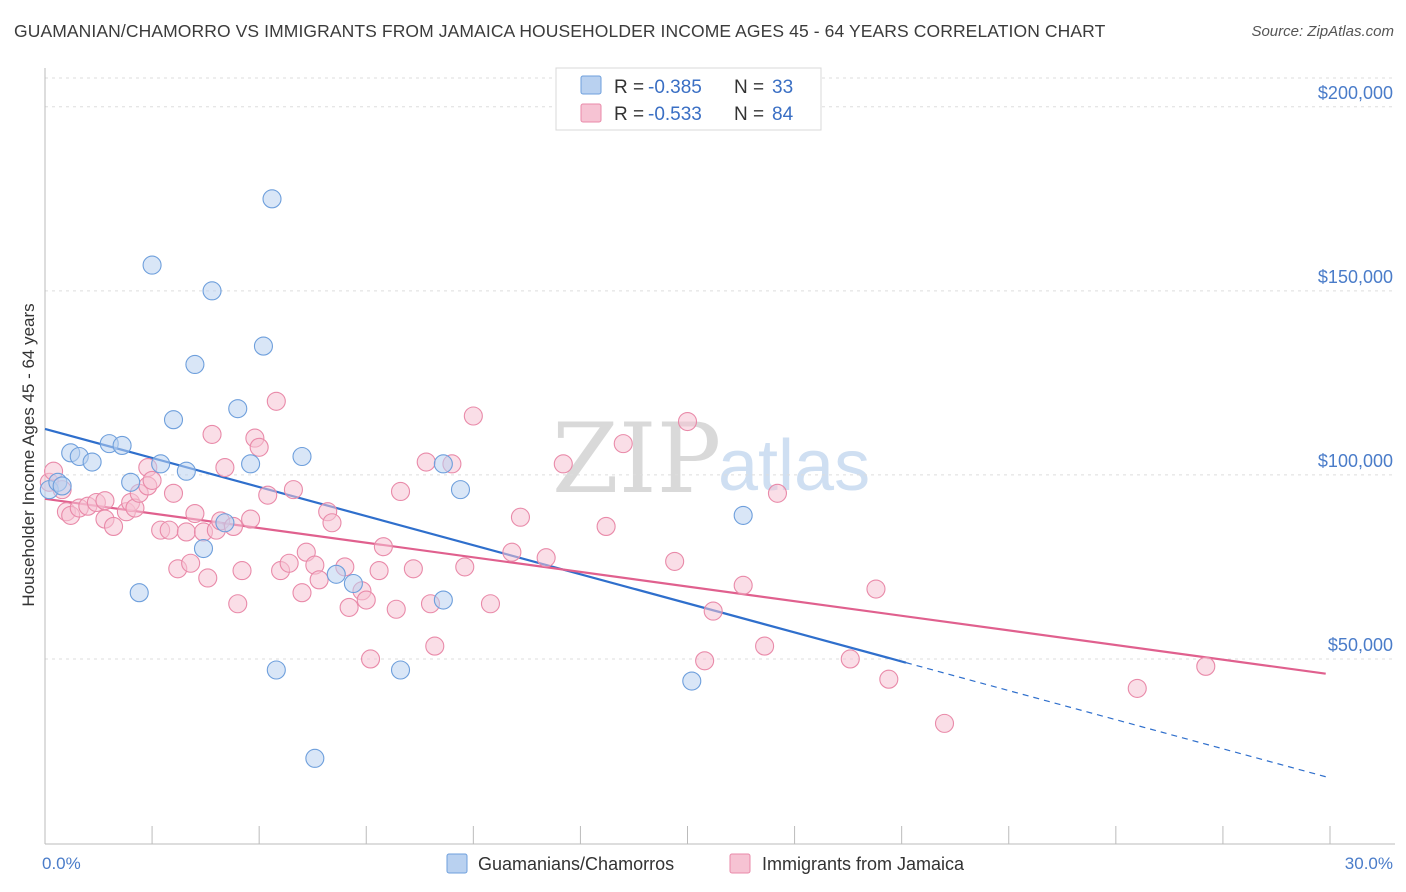 This screenshot has height=892, width=1406. What do you see at coordinates (749, 87) in the screenshot?
I see `legend-n-label-1: N =` at bounding box center [749, 87].